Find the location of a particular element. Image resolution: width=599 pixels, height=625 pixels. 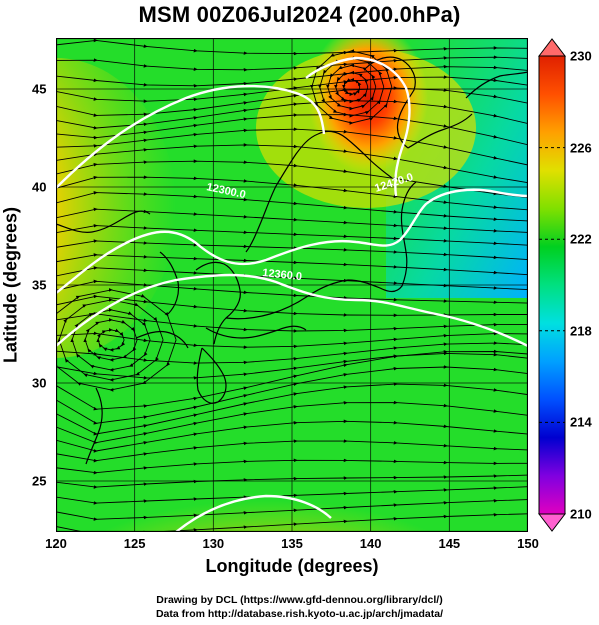

colorbar-tick-label: 214 is located at coordinates (581, 422).